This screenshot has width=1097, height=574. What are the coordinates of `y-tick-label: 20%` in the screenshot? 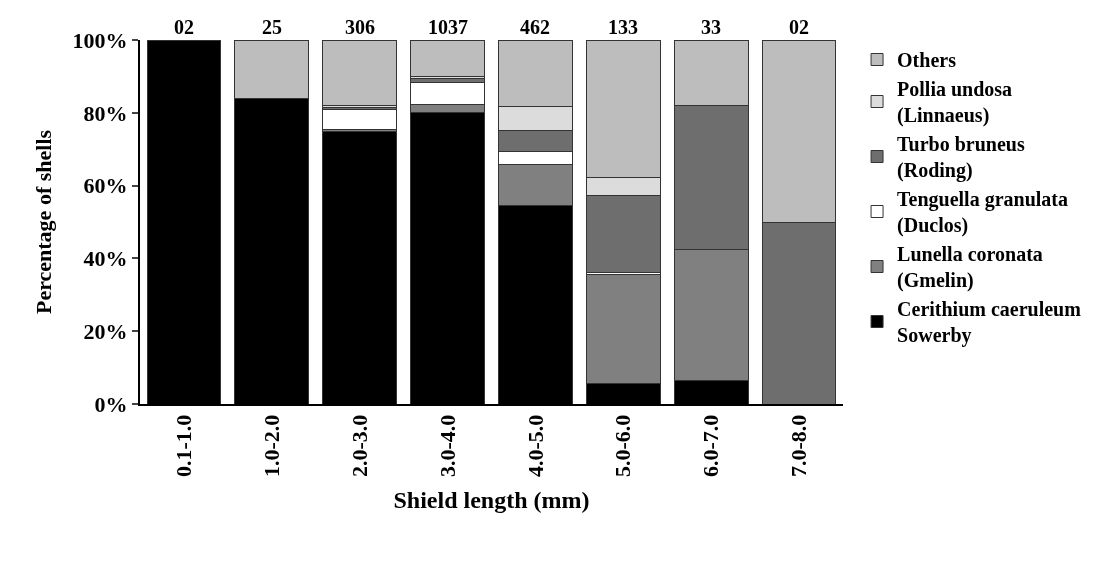 It's located at (105, 331).